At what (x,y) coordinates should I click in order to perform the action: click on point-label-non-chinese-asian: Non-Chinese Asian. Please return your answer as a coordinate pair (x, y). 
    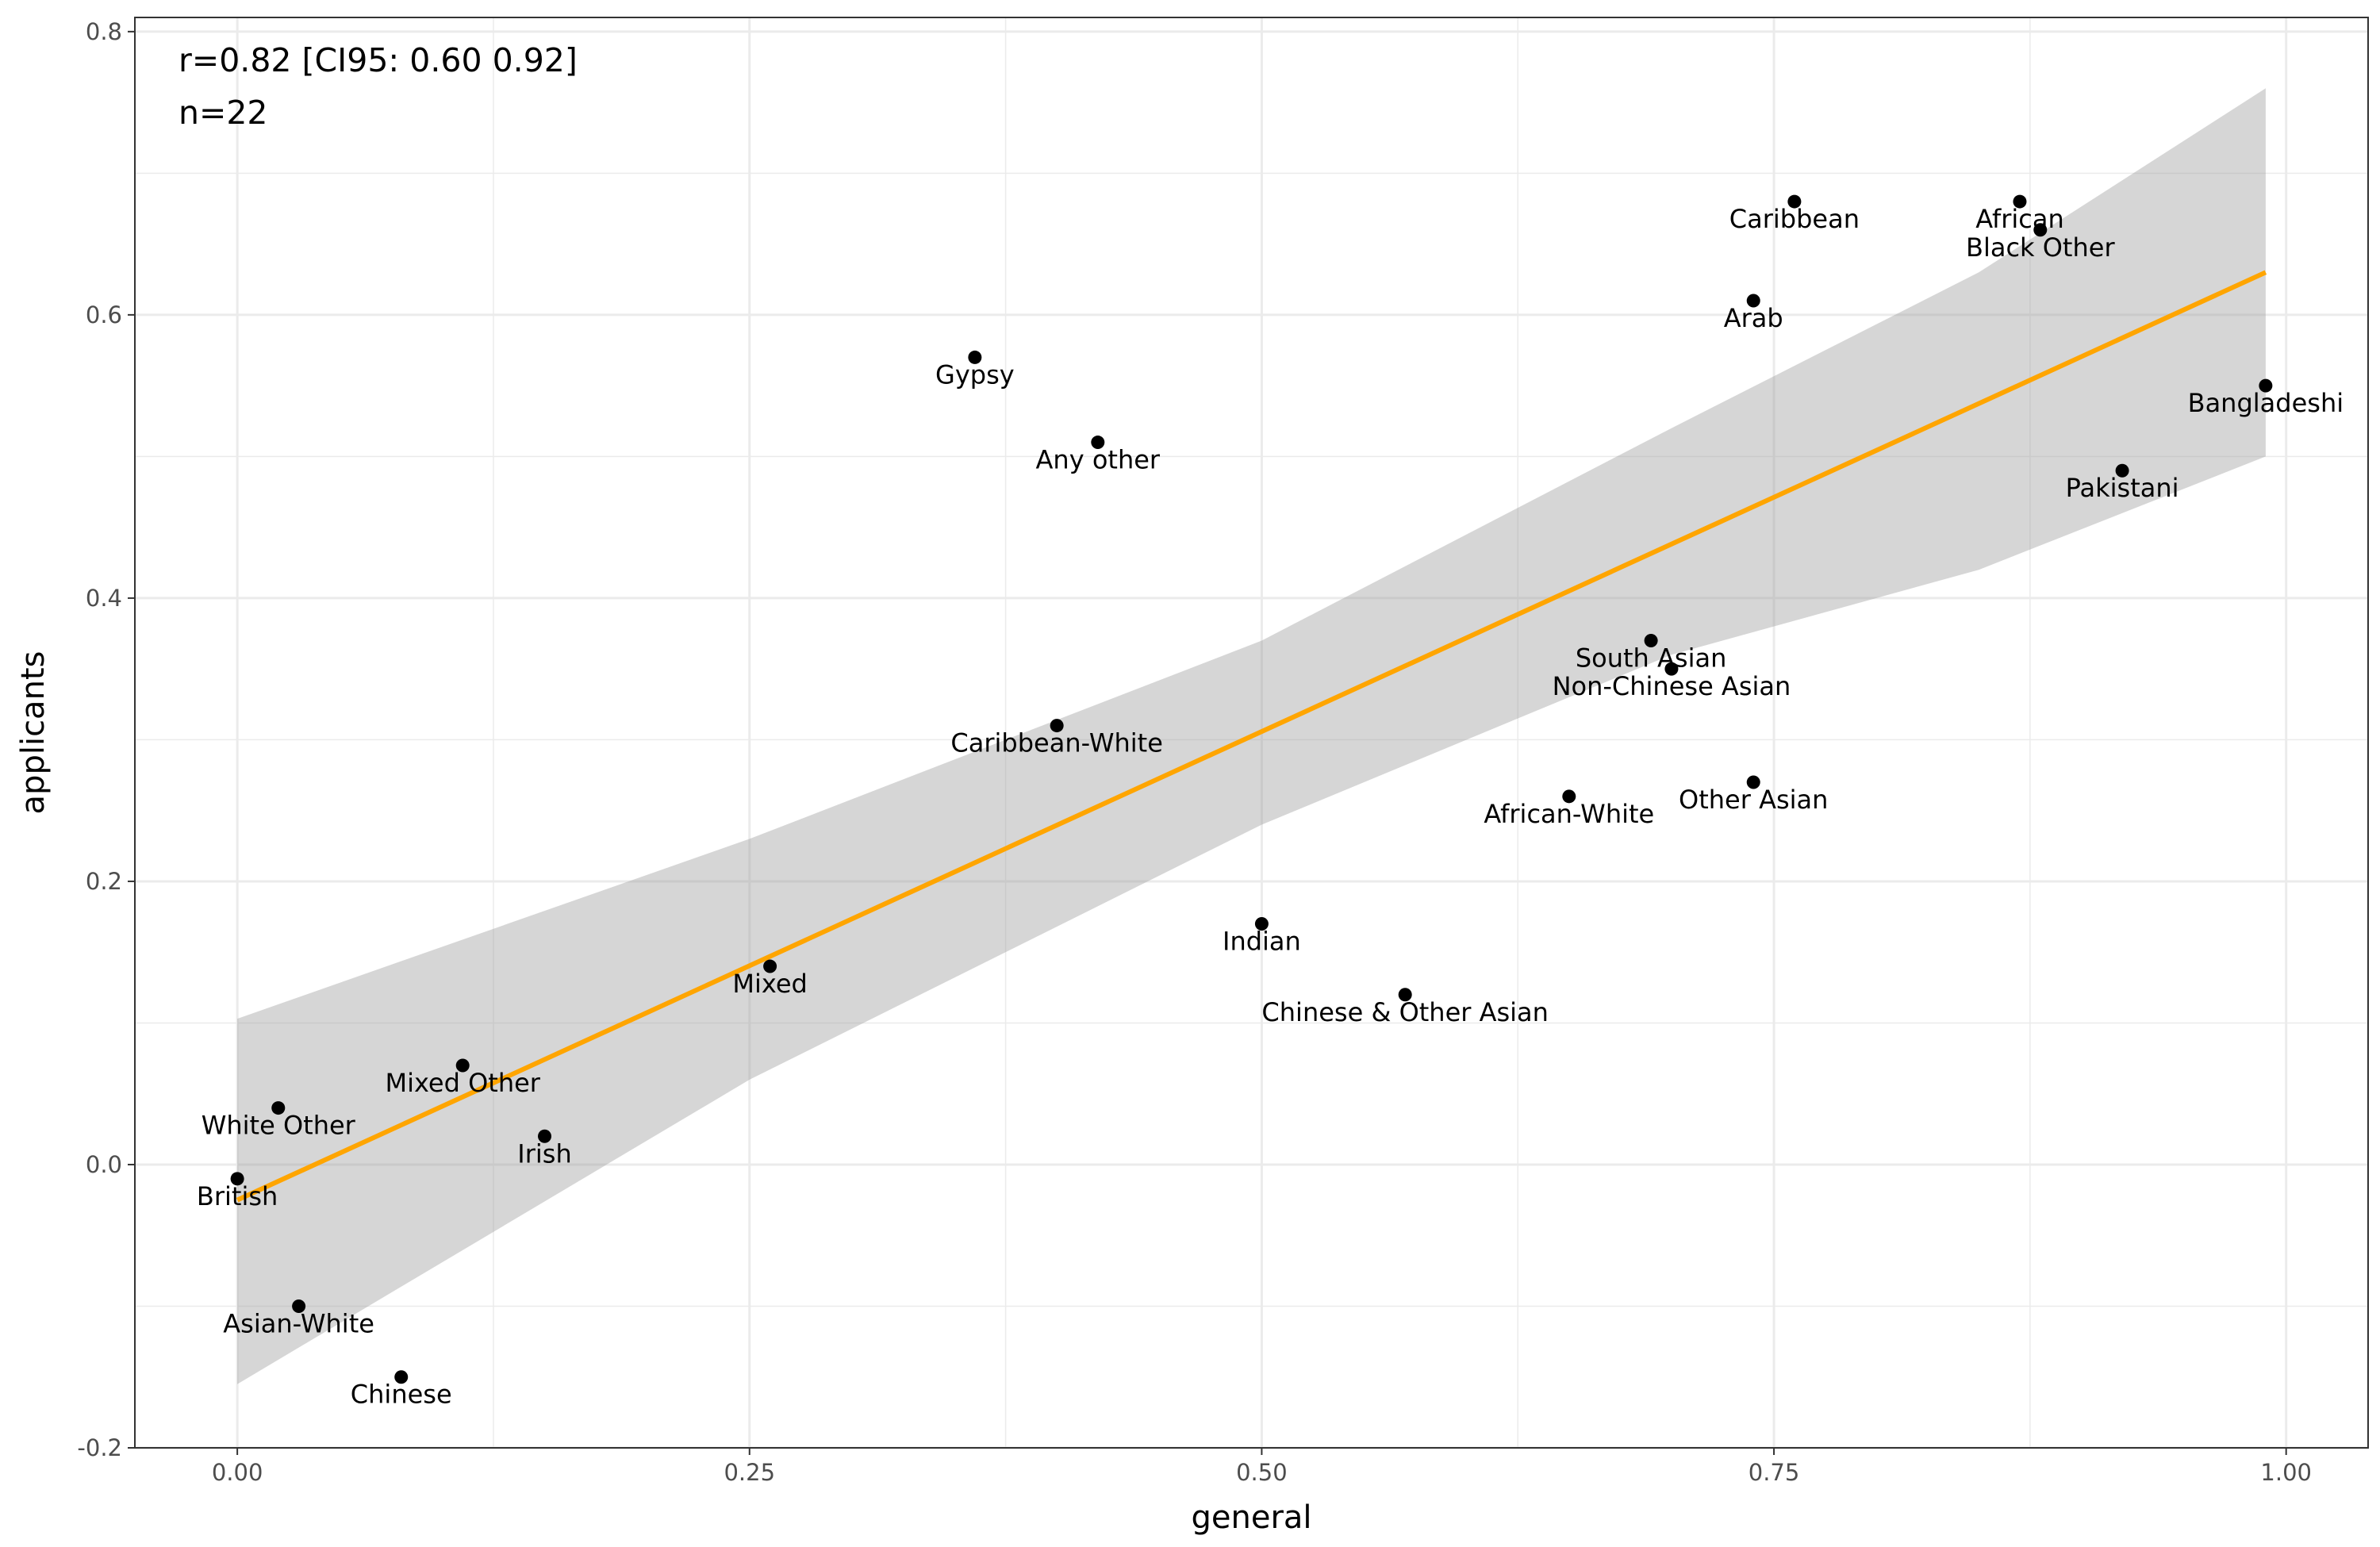
    Looking at the image, I should click on (1672, 686).